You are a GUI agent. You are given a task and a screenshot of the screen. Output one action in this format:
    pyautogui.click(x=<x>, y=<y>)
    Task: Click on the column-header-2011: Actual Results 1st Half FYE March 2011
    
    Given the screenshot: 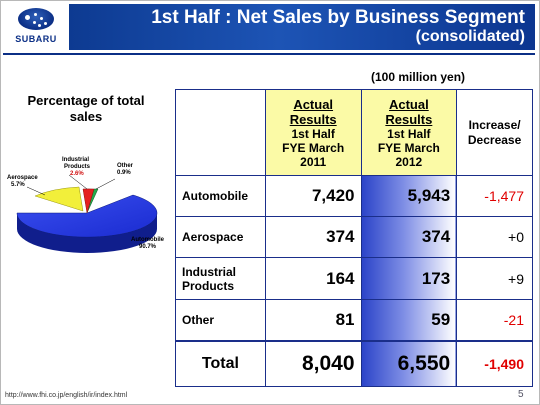 What is the action you would take?
    pyautogui.click(x=313, y=132)
    